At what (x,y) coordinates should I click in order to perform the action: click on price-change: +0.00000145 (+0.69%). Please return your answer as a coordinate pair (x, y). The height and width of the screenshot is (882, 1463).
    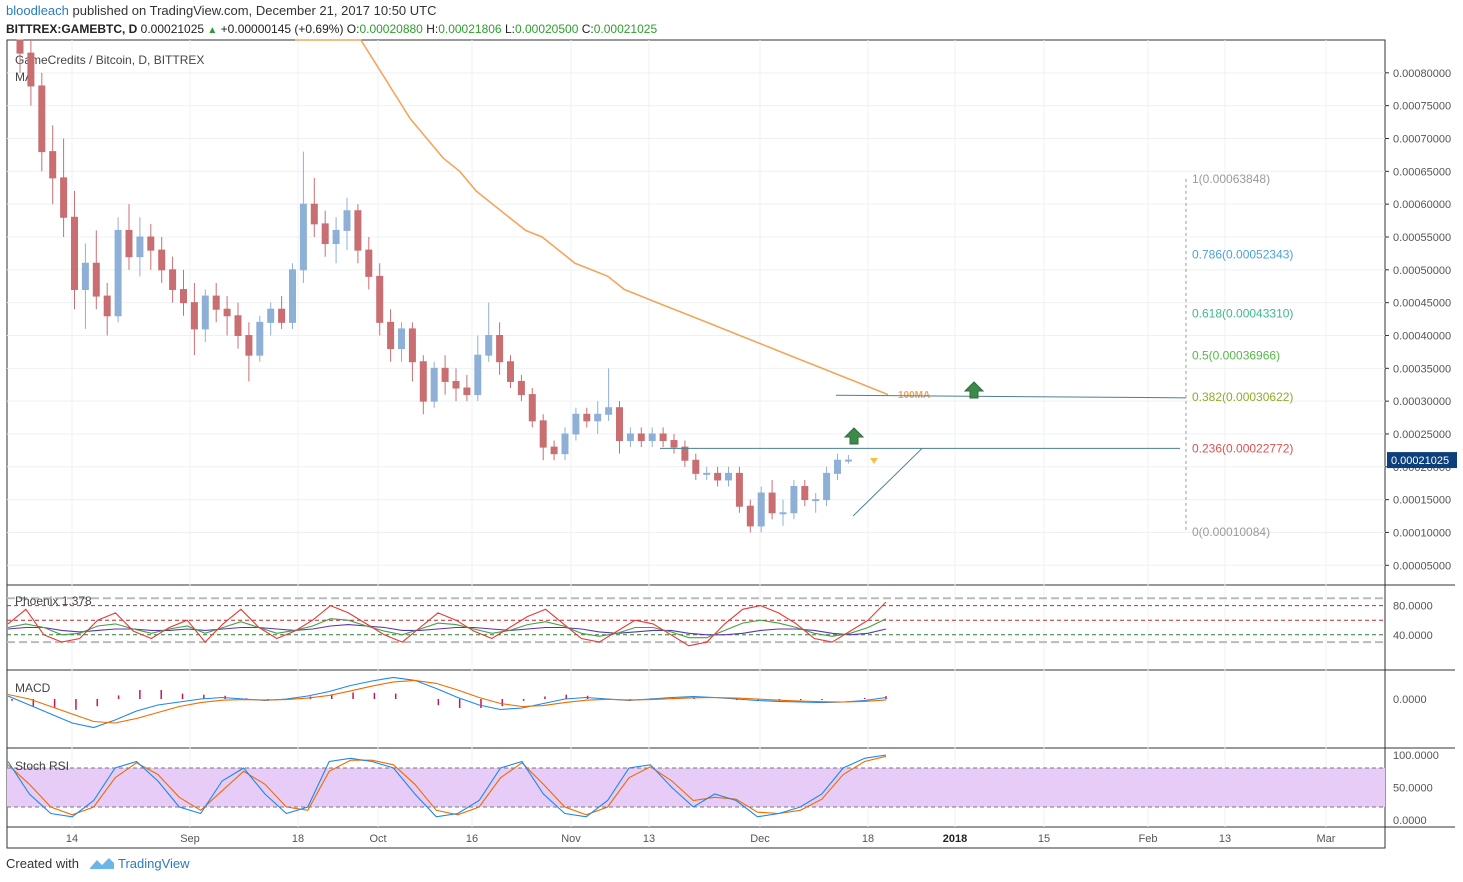
    Looking at the image, I should click on (282, 29).